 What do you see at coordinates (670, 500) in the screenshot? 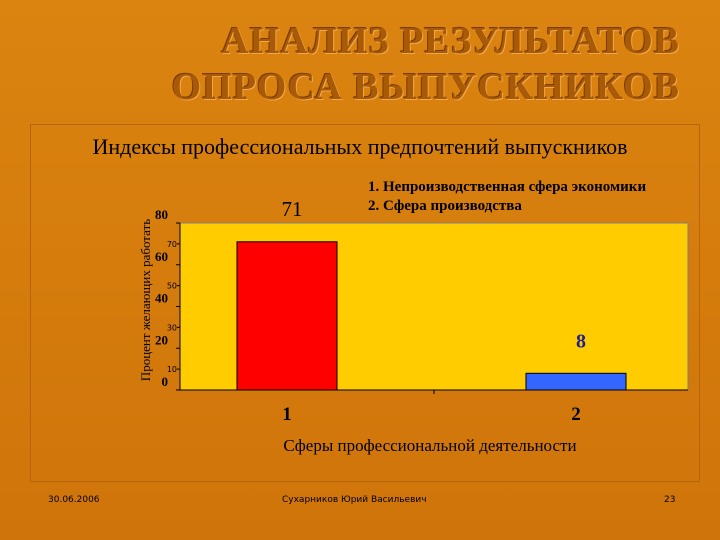
I see `footer-page-number: 23` at bounding box center [670, 500].